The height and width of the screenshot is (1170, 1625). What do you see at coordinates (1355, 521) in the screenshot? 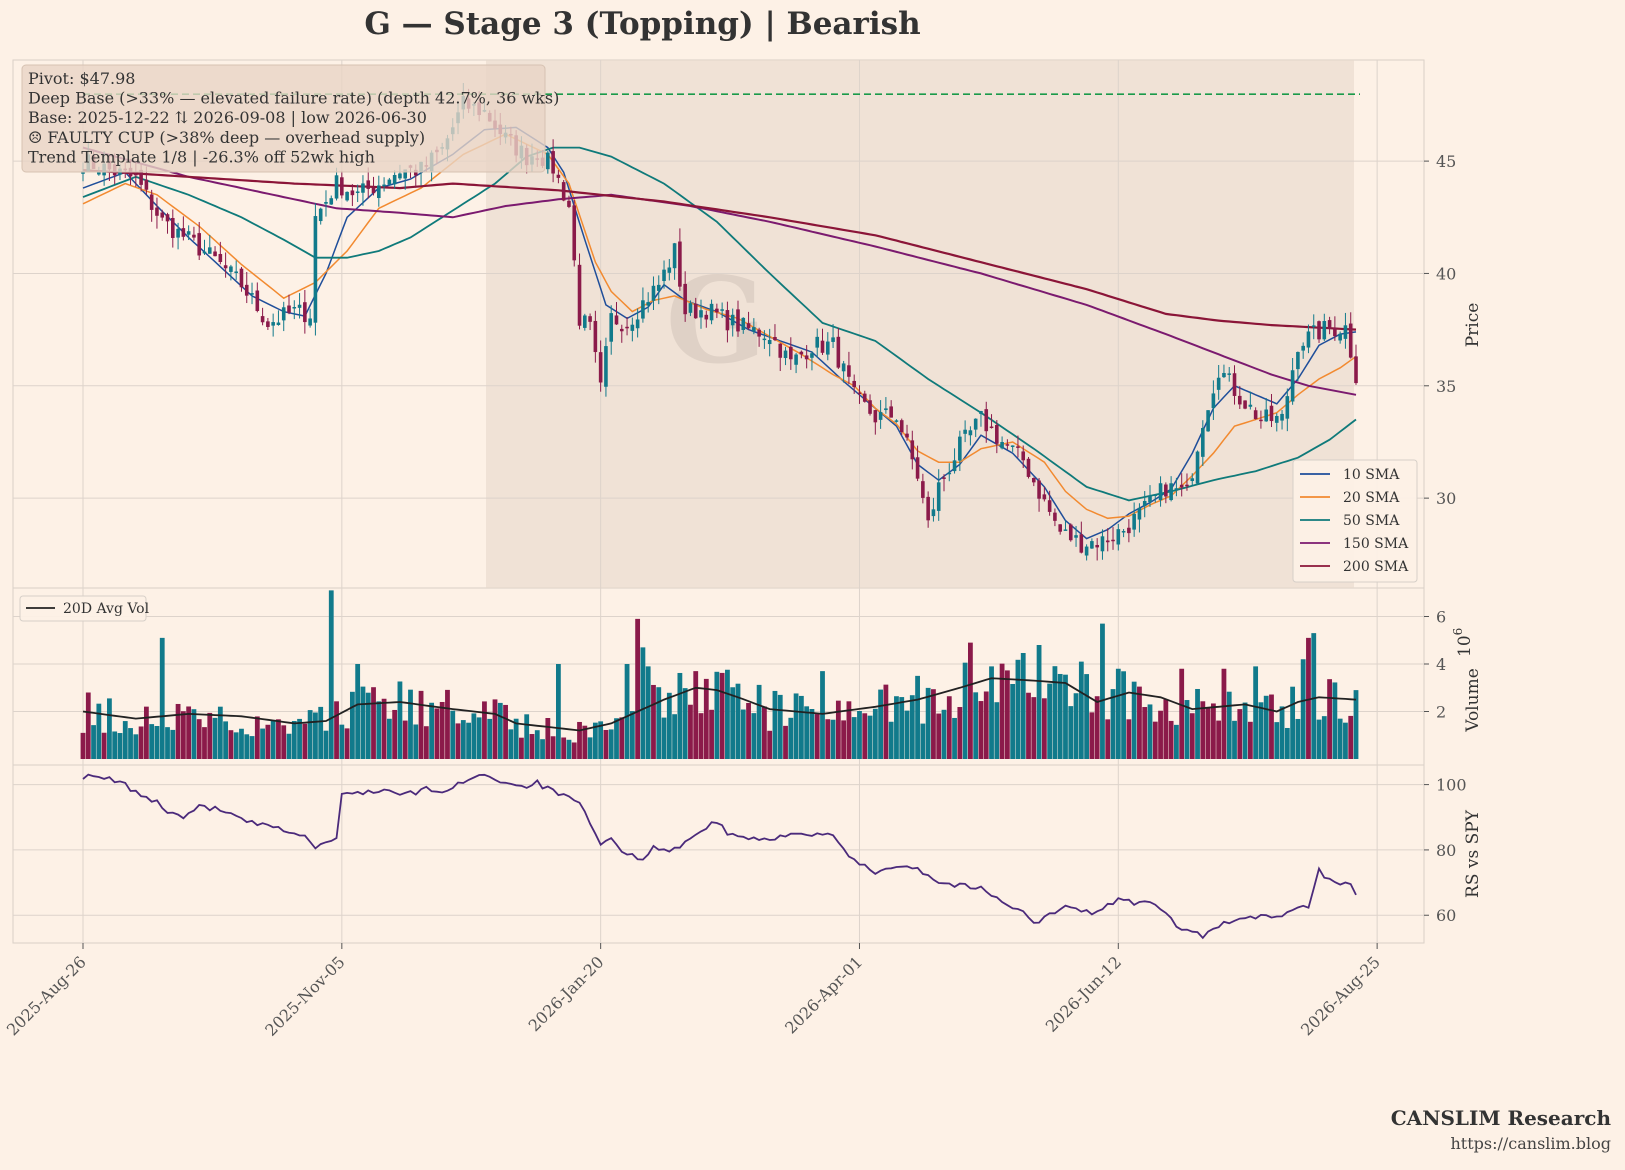
I see `sma-legend` at bounding box center [1355, 521].